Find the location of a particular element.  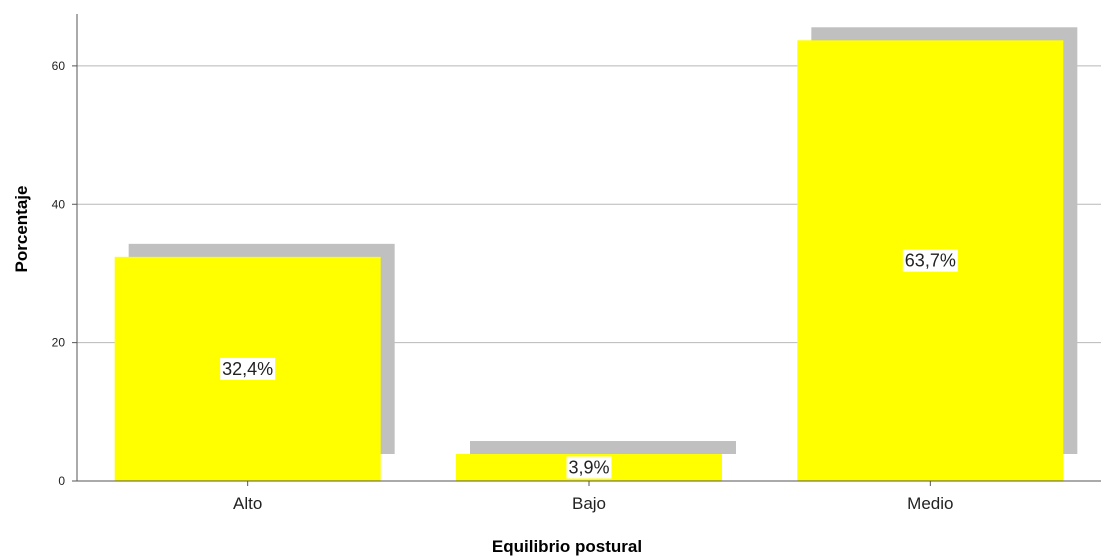

data-label-bajo: 3,9% is located at coordinates (589, 467).